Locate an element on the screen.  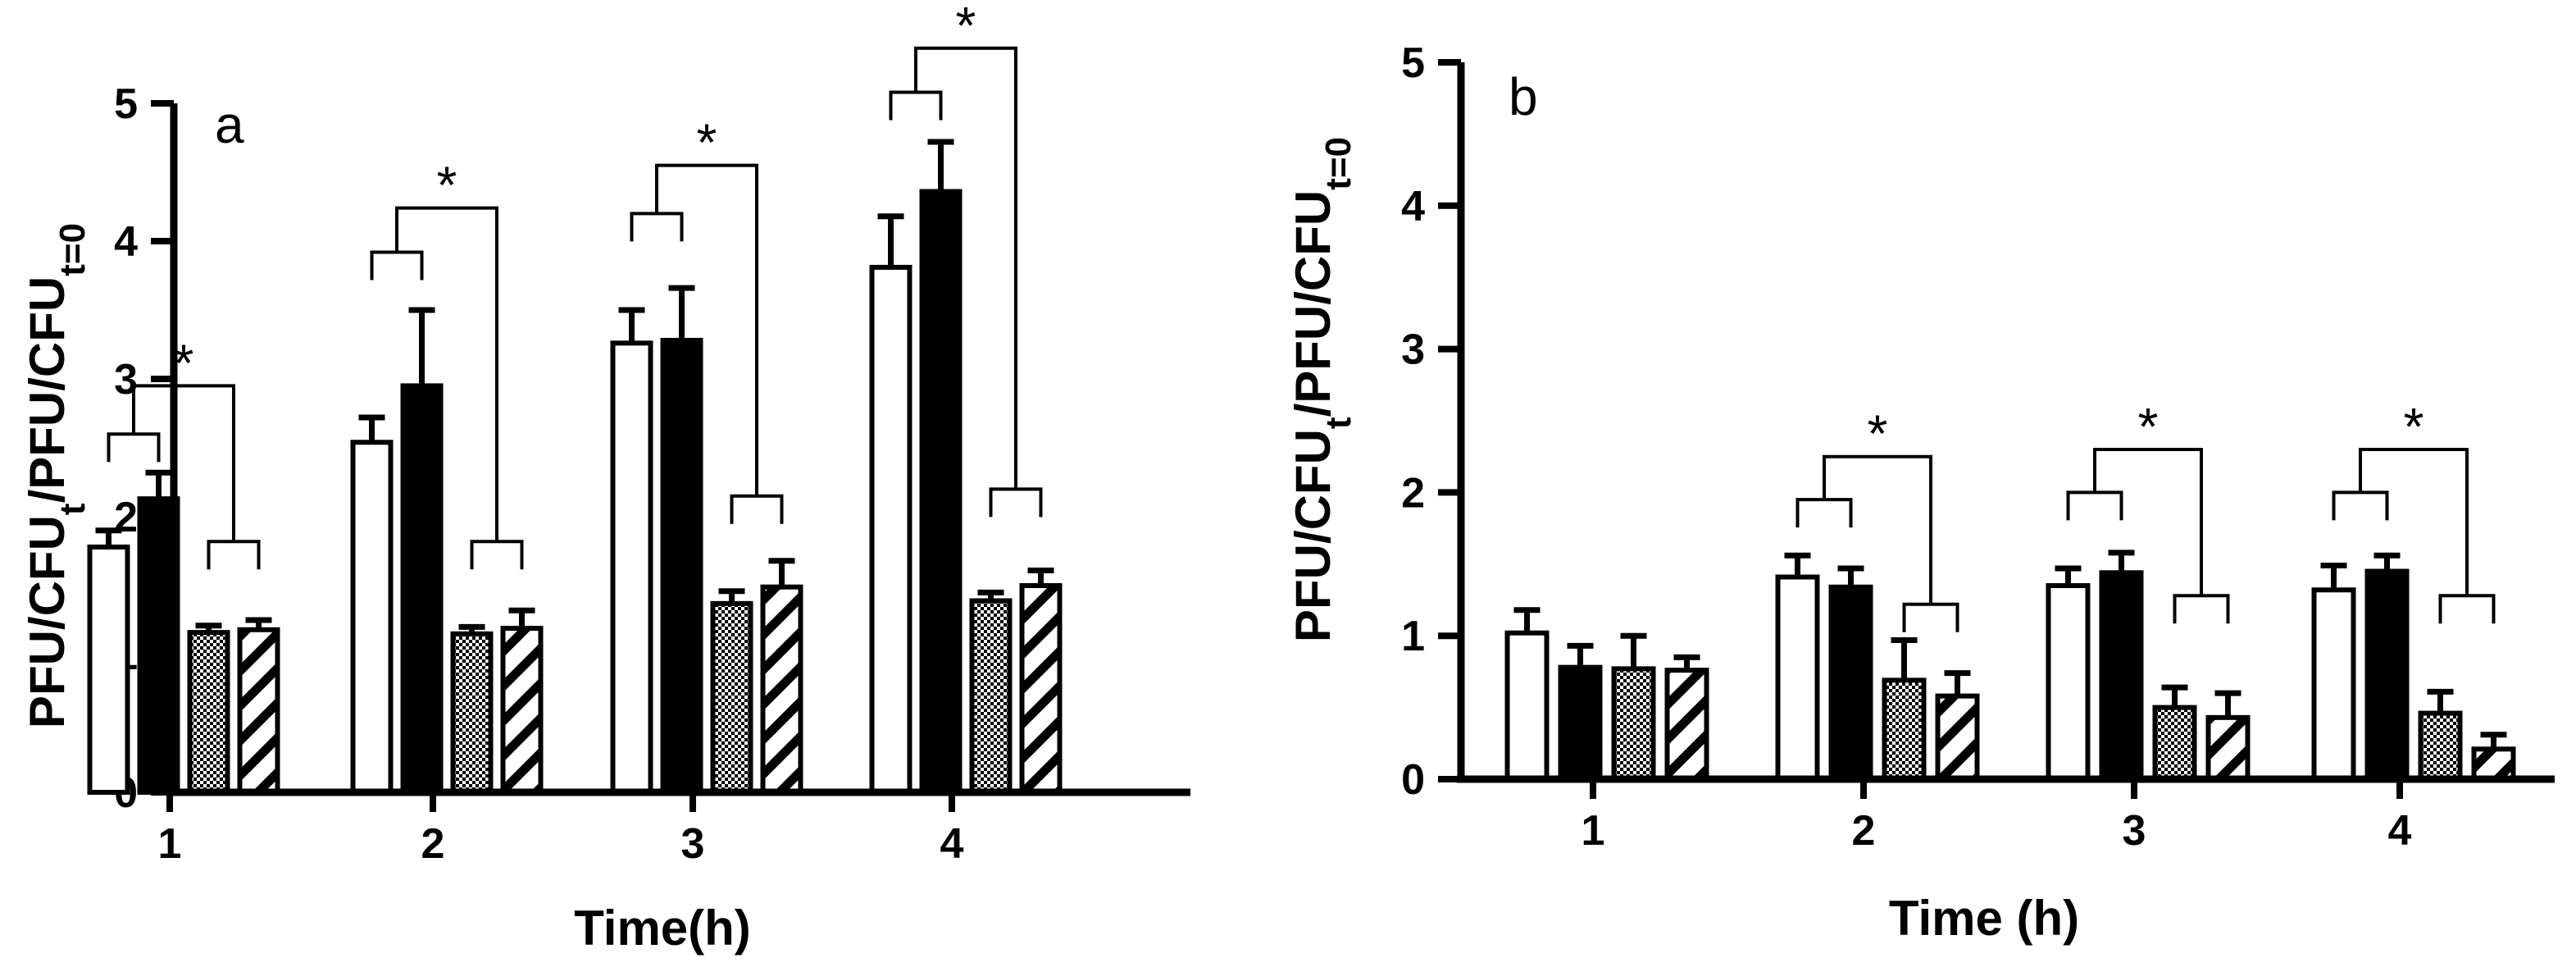
panel-b-x-ticks: 1 2 3 4 is located at coordinates (1997, 817).